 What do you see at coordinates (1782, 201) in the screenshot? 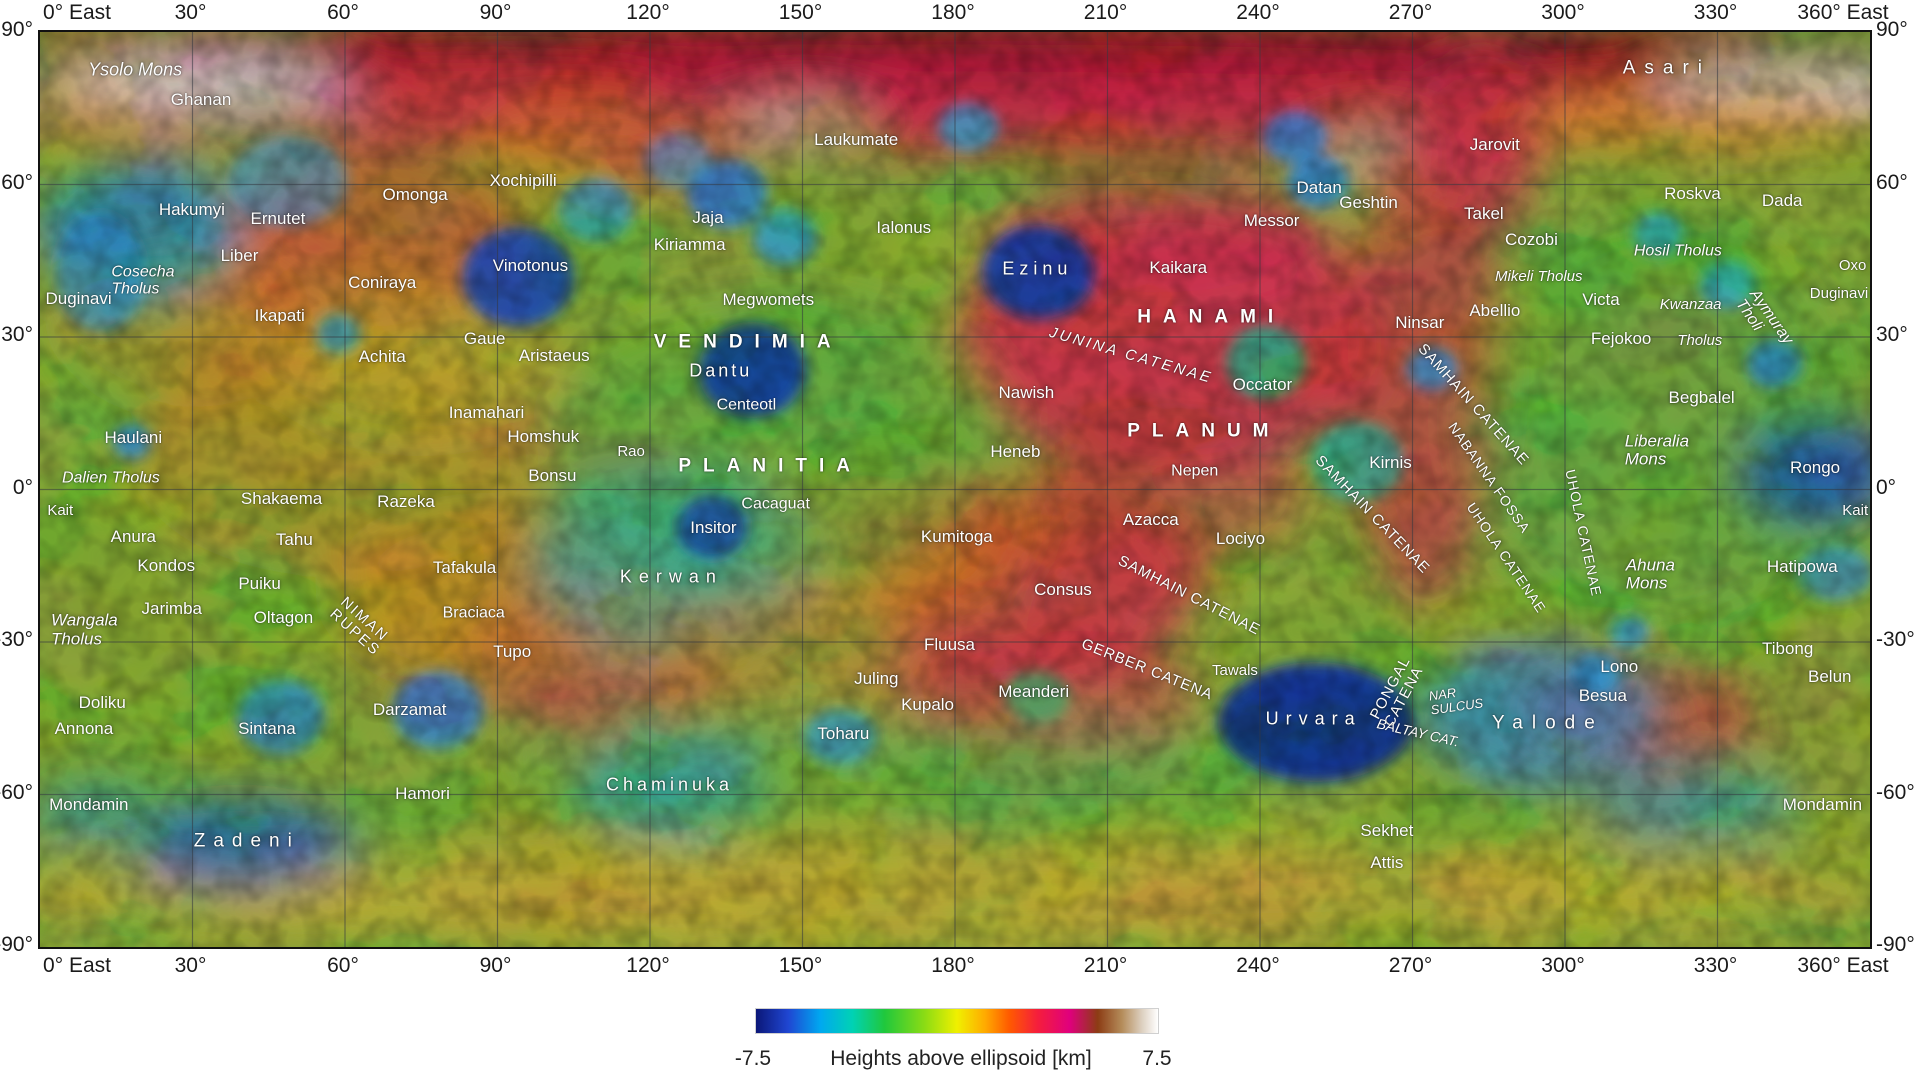
I see `map-label: Dada` at bounding box center [1782, 201].